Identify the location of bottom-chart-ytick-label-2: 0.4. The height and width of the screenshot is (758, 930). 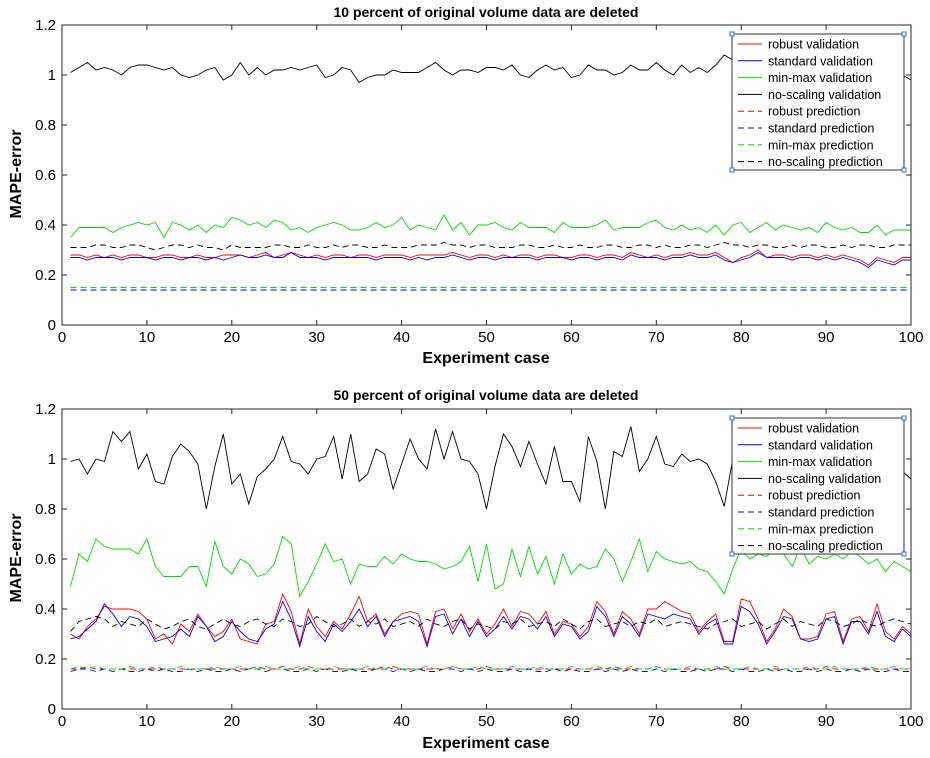
(45, 609).